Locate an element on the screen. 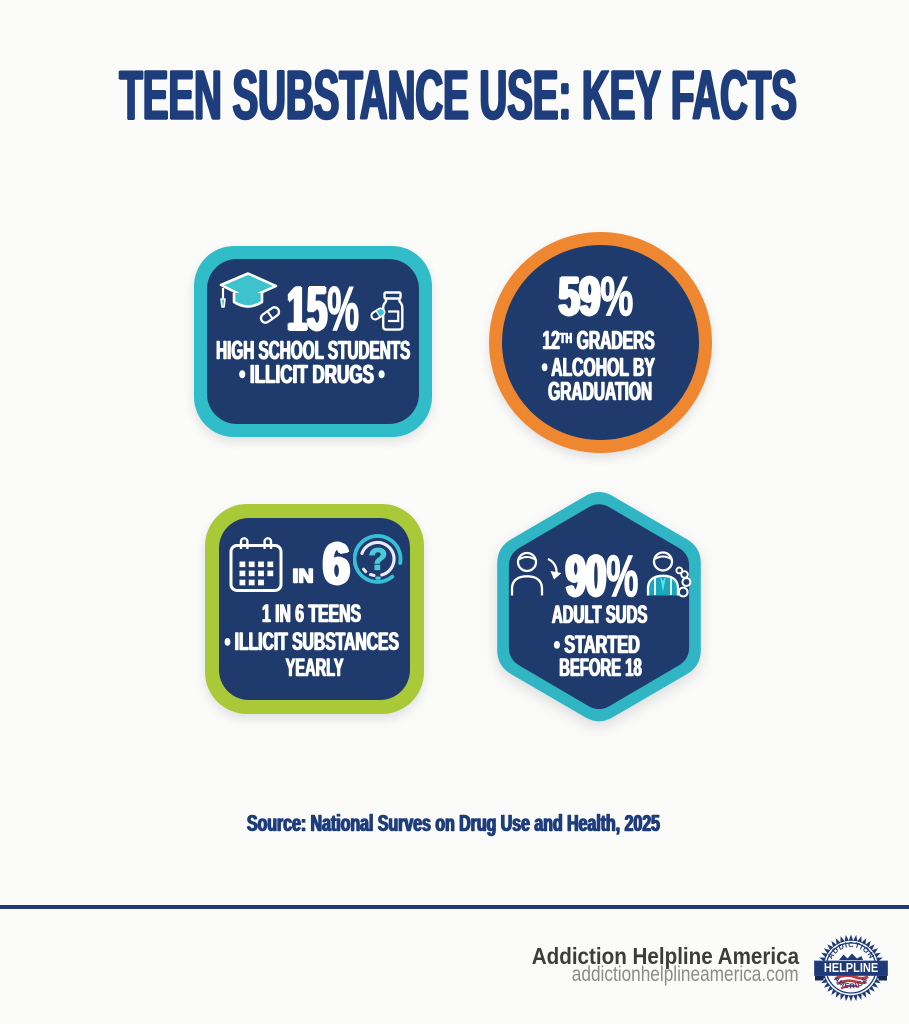 The height and width of the screenshot is (1024, 909). svg-text: HELPLINE is located at coordinates (851, 968).